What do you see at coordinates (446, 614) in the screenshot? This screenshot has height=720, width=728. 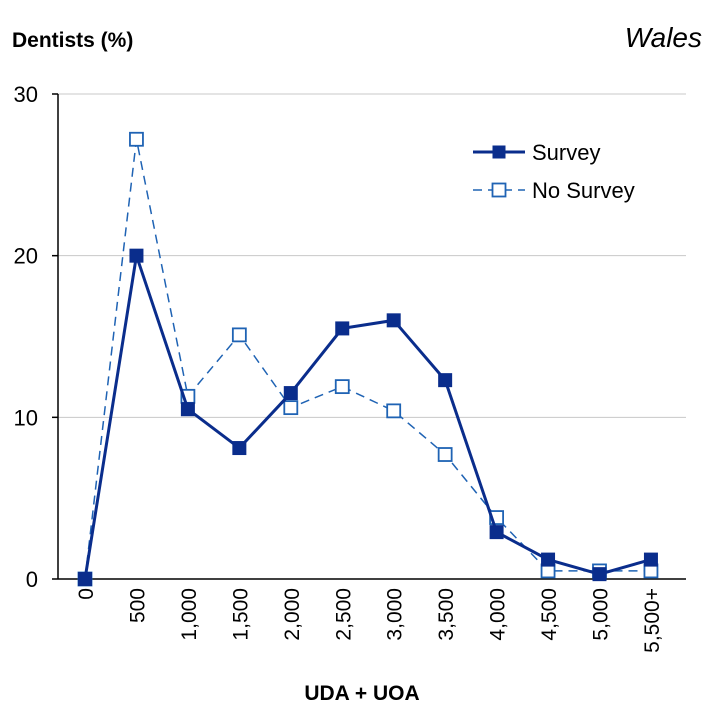 I see `x-tick-label-7: 3,500` at bounding box center [446, 614].